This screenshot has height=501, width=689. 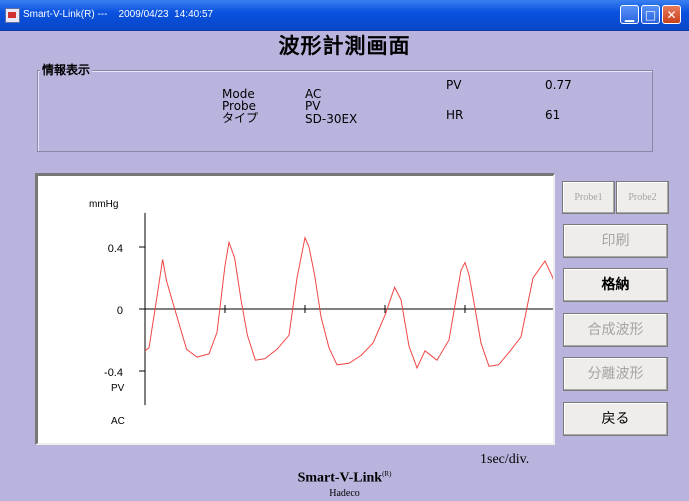 What do you see at coordinates (240, 118) in the screenshot?
I see `type-label: タイプ` at bounding box center [240, 118].